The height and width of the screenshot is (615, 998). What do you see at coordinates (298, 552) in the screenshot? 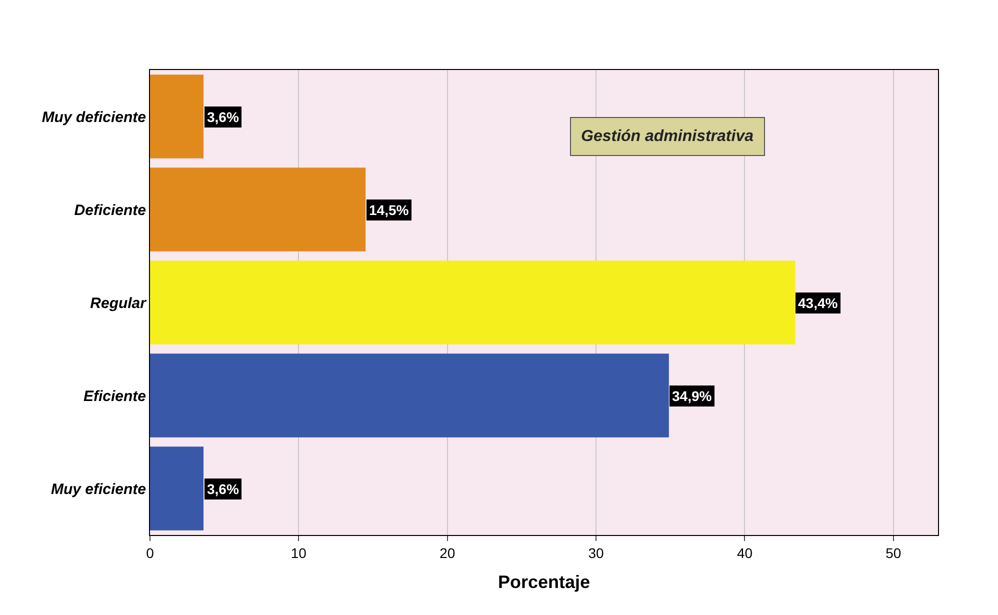
I see `x-tick-label: 10` at bounding box center [298, 552].